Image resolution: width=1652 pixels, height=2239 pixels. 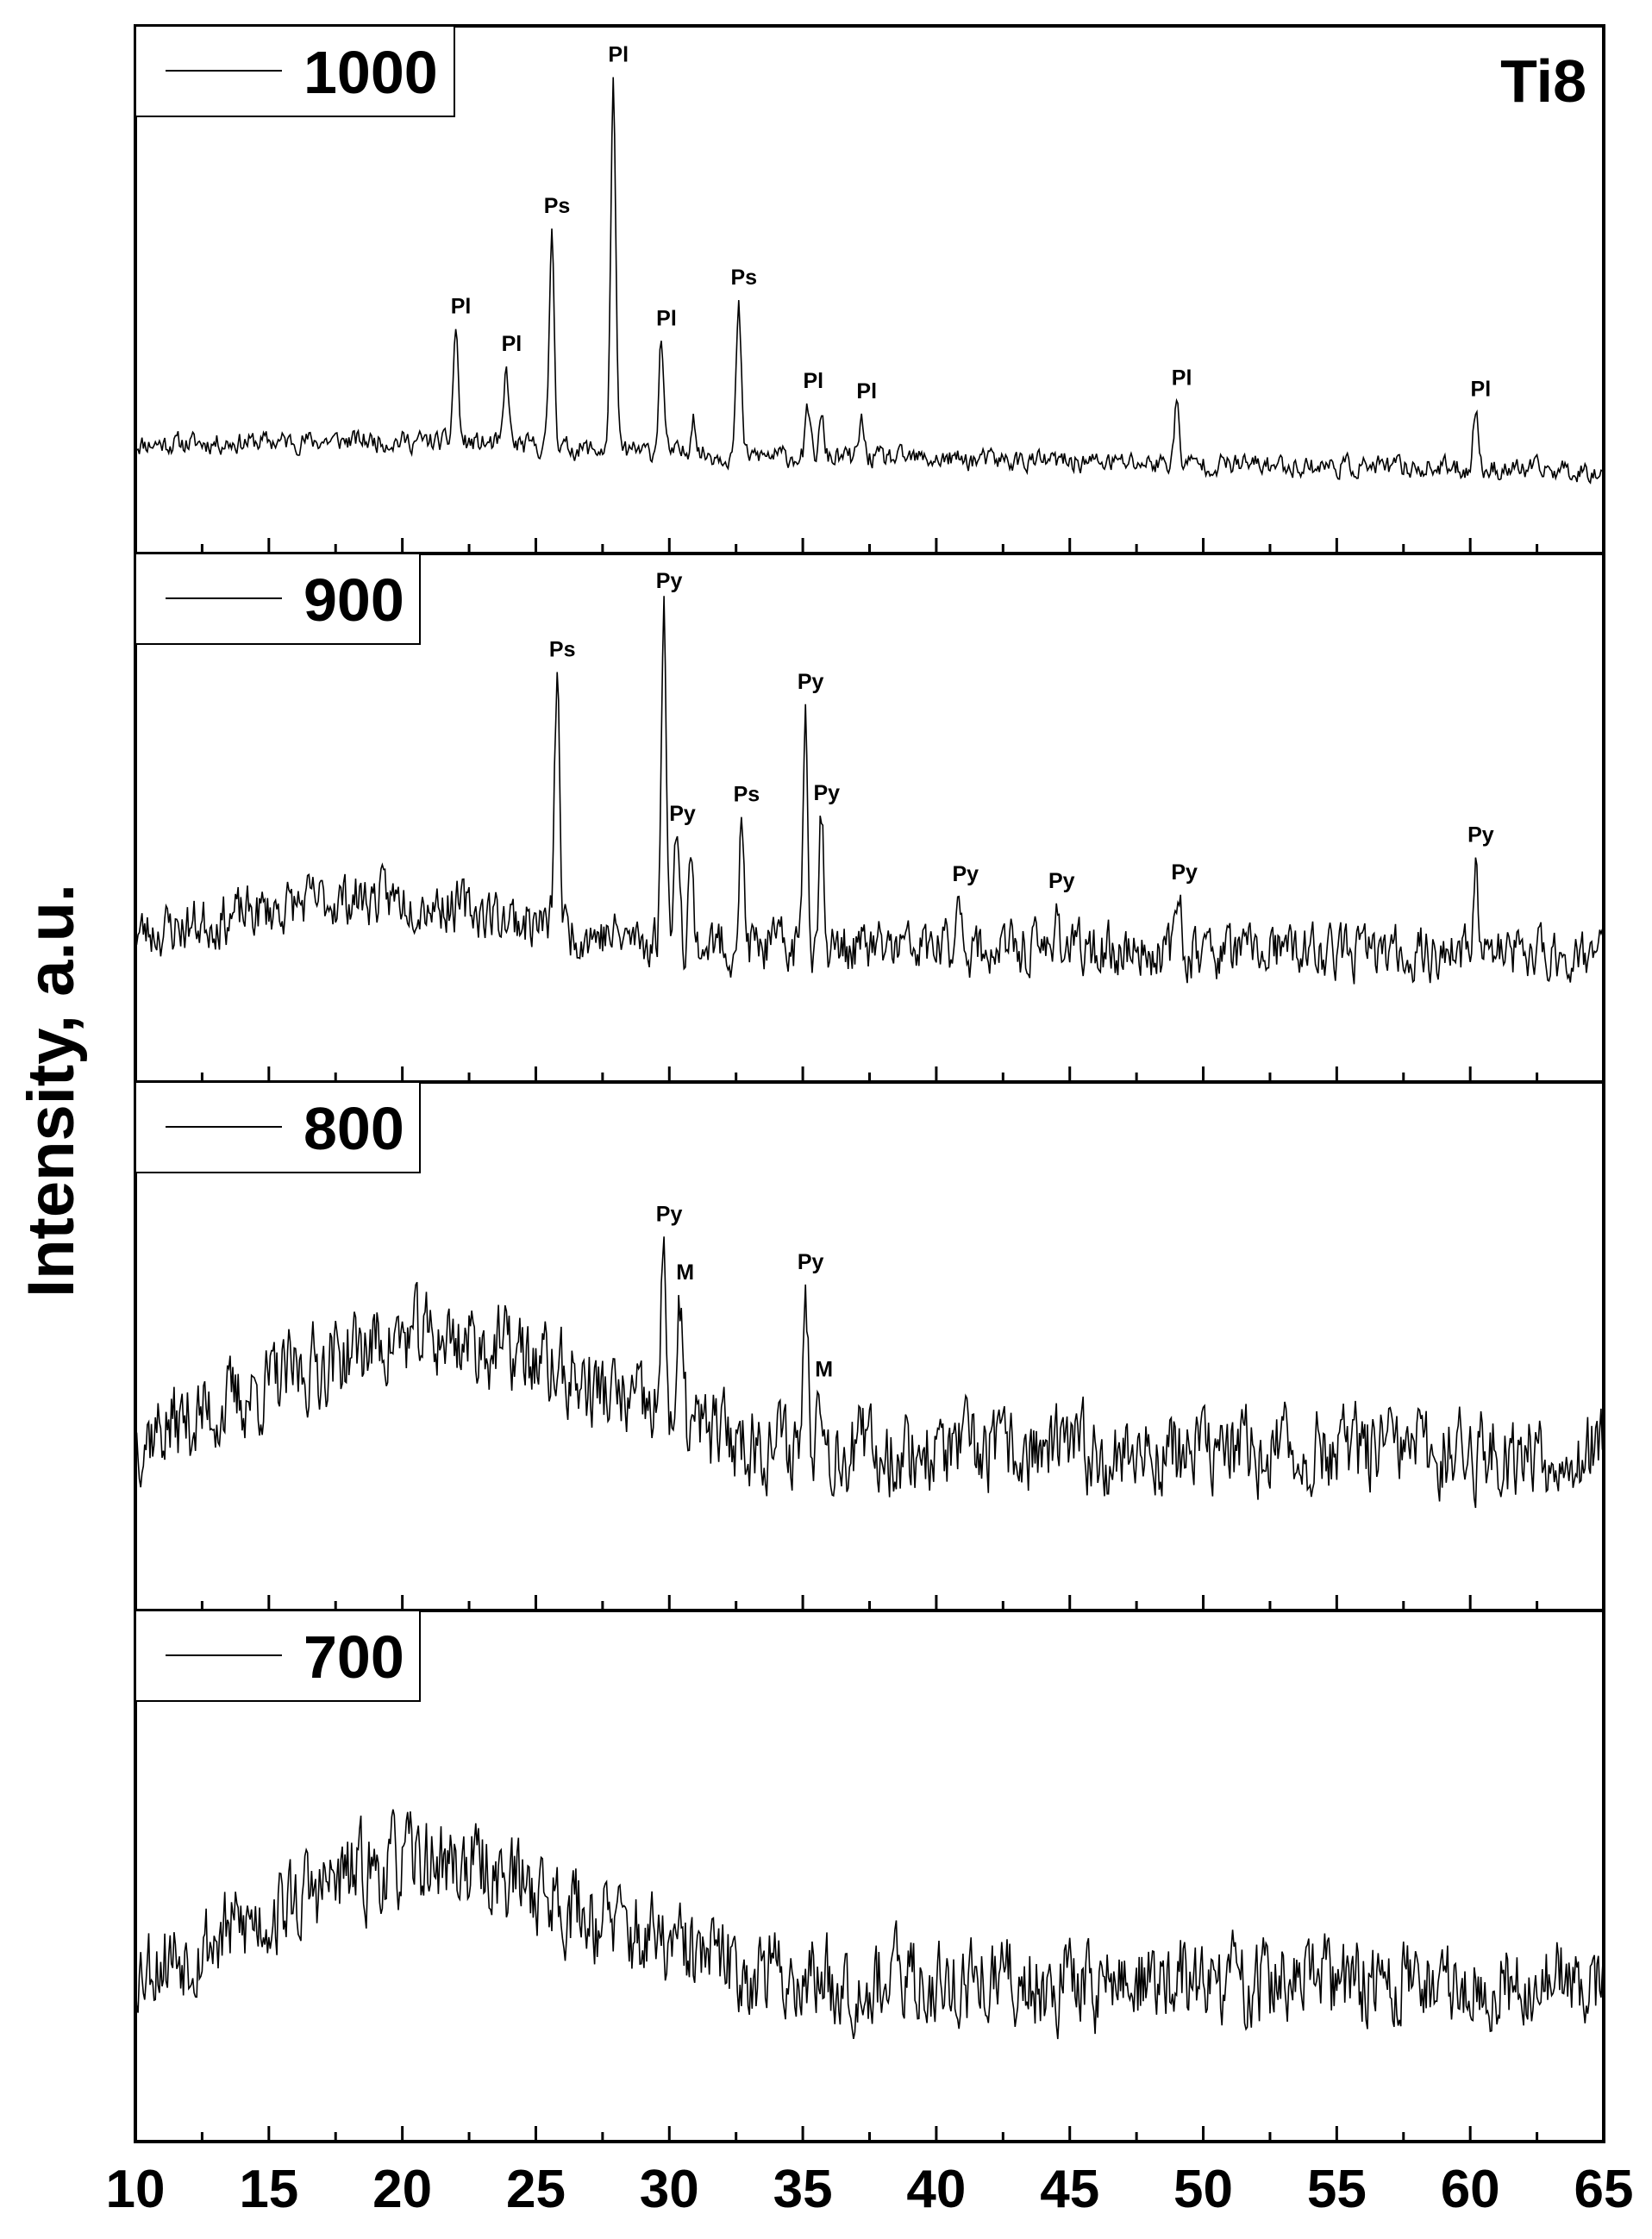 What do you see at coordinates (1543, 81) in the screenshot?
I see `sample-label: Ti8` at bounding box center [1543, 81].